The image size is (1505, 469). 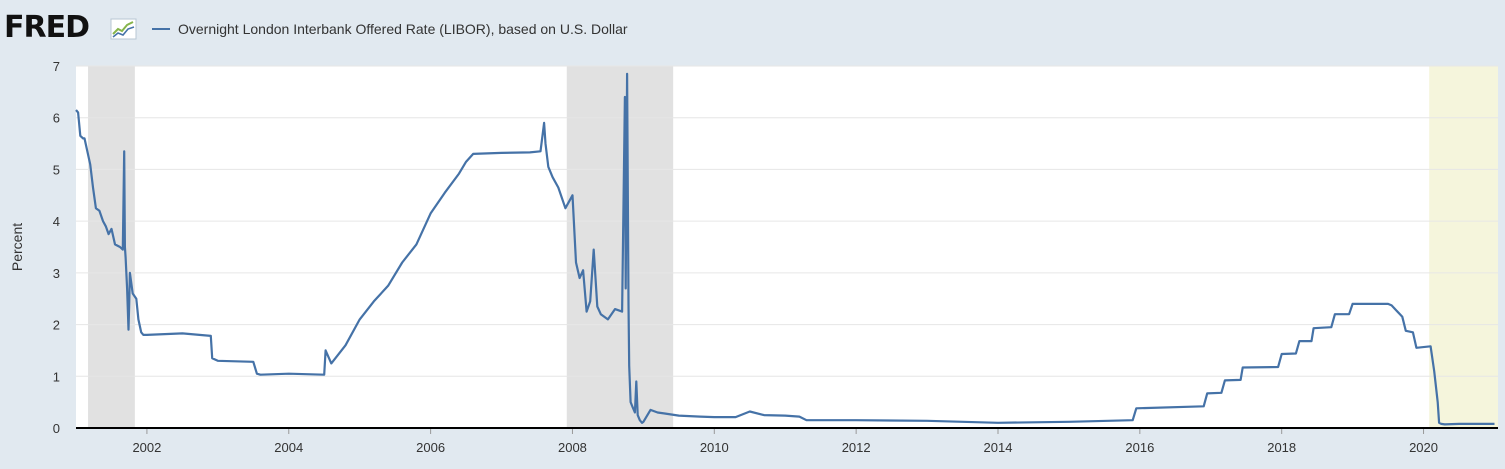 What do you see at coordinates (47, 27) in the screenshot?
I see `fred-logo: FRED` at bounding box center [47, 27].